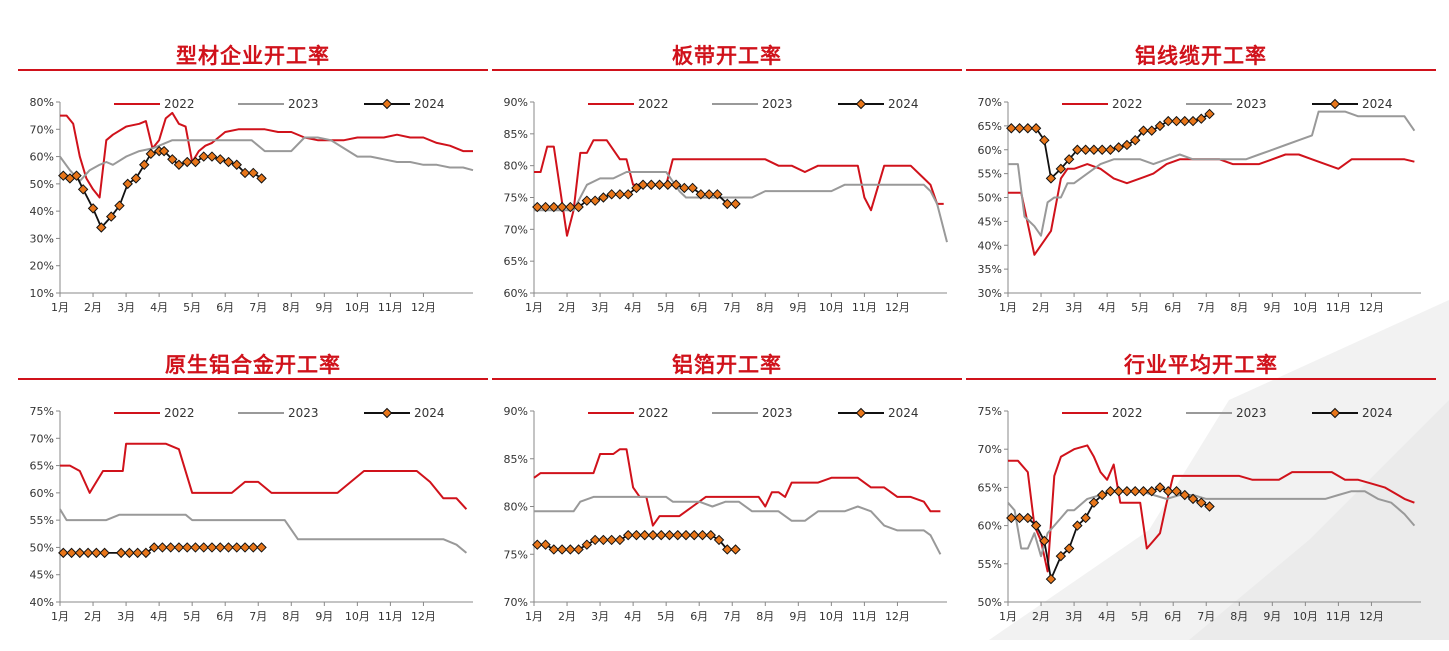 Image resolution: width=1449 pixels, height=651 pixels. What do you see at coordinates (42, 575) in the screenshot?
I see `y-tick-label: 45%` at bounding box center [42, 575].